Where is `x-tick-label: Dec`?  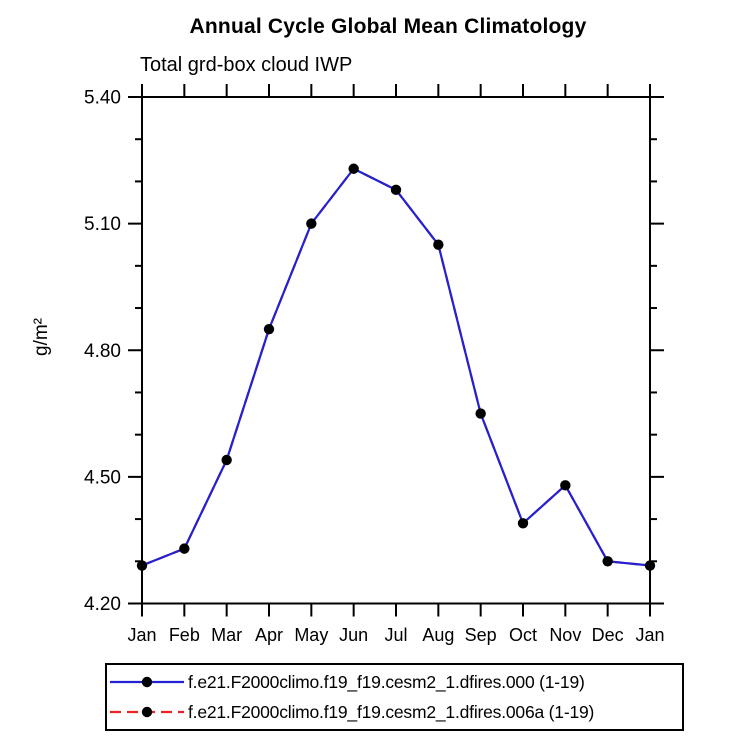 x-tick-label: Dec is located at coordinates (608, 635).